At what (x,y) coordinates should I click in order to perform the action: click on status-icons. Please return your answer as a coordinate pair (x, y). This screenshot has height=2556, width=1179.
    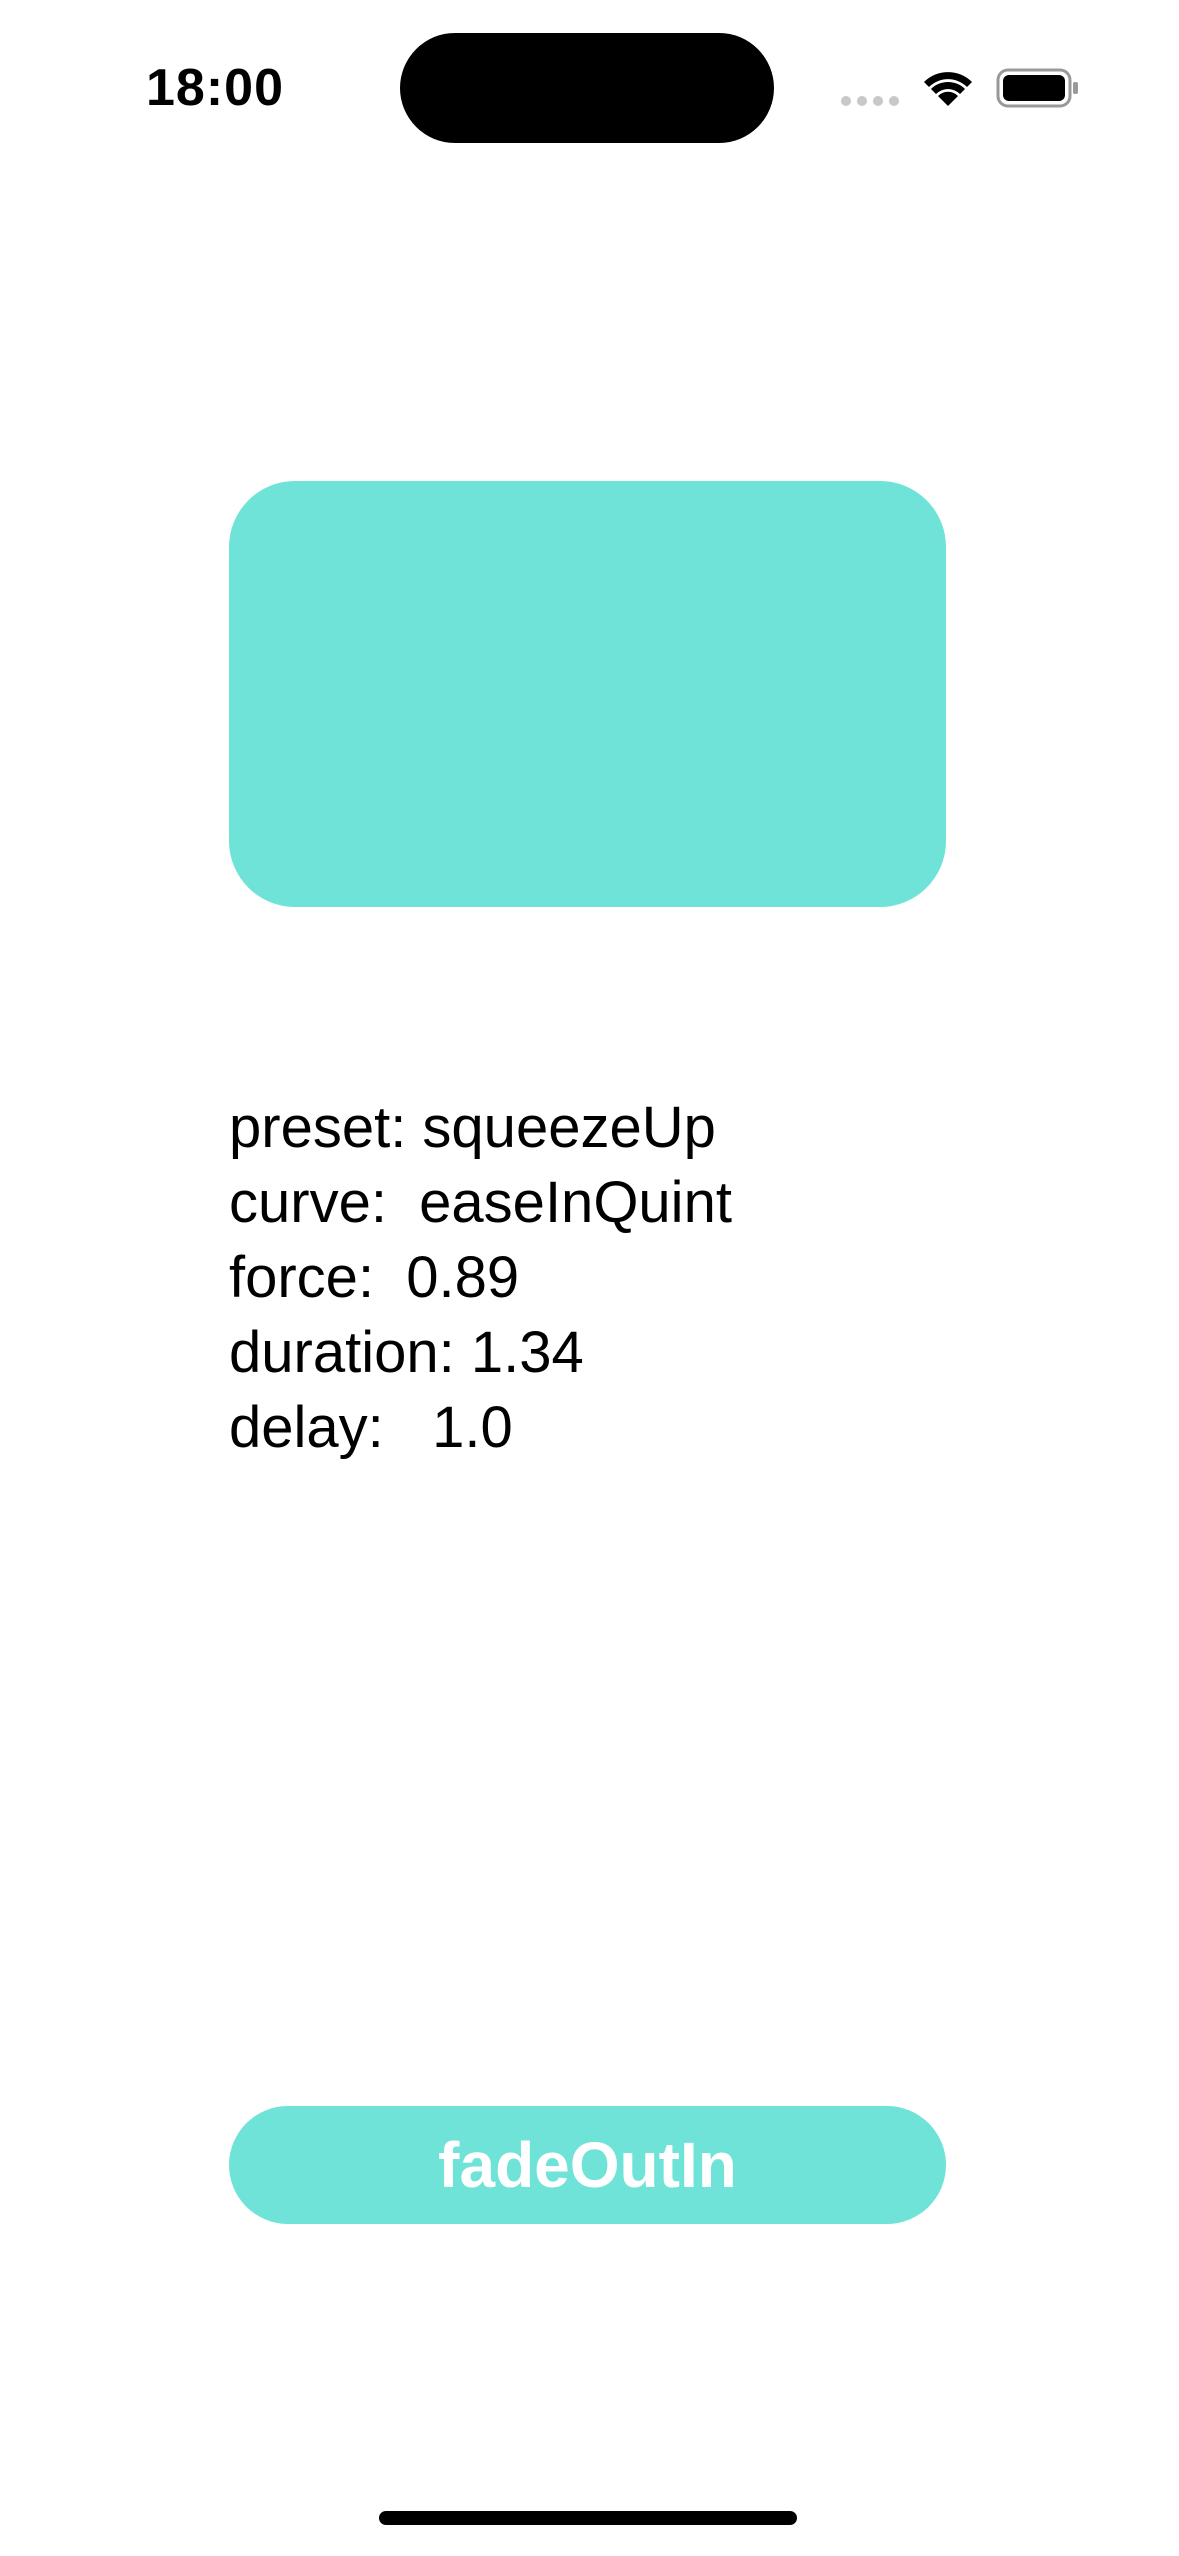
    Looking at the image, I should click on (959, 88).